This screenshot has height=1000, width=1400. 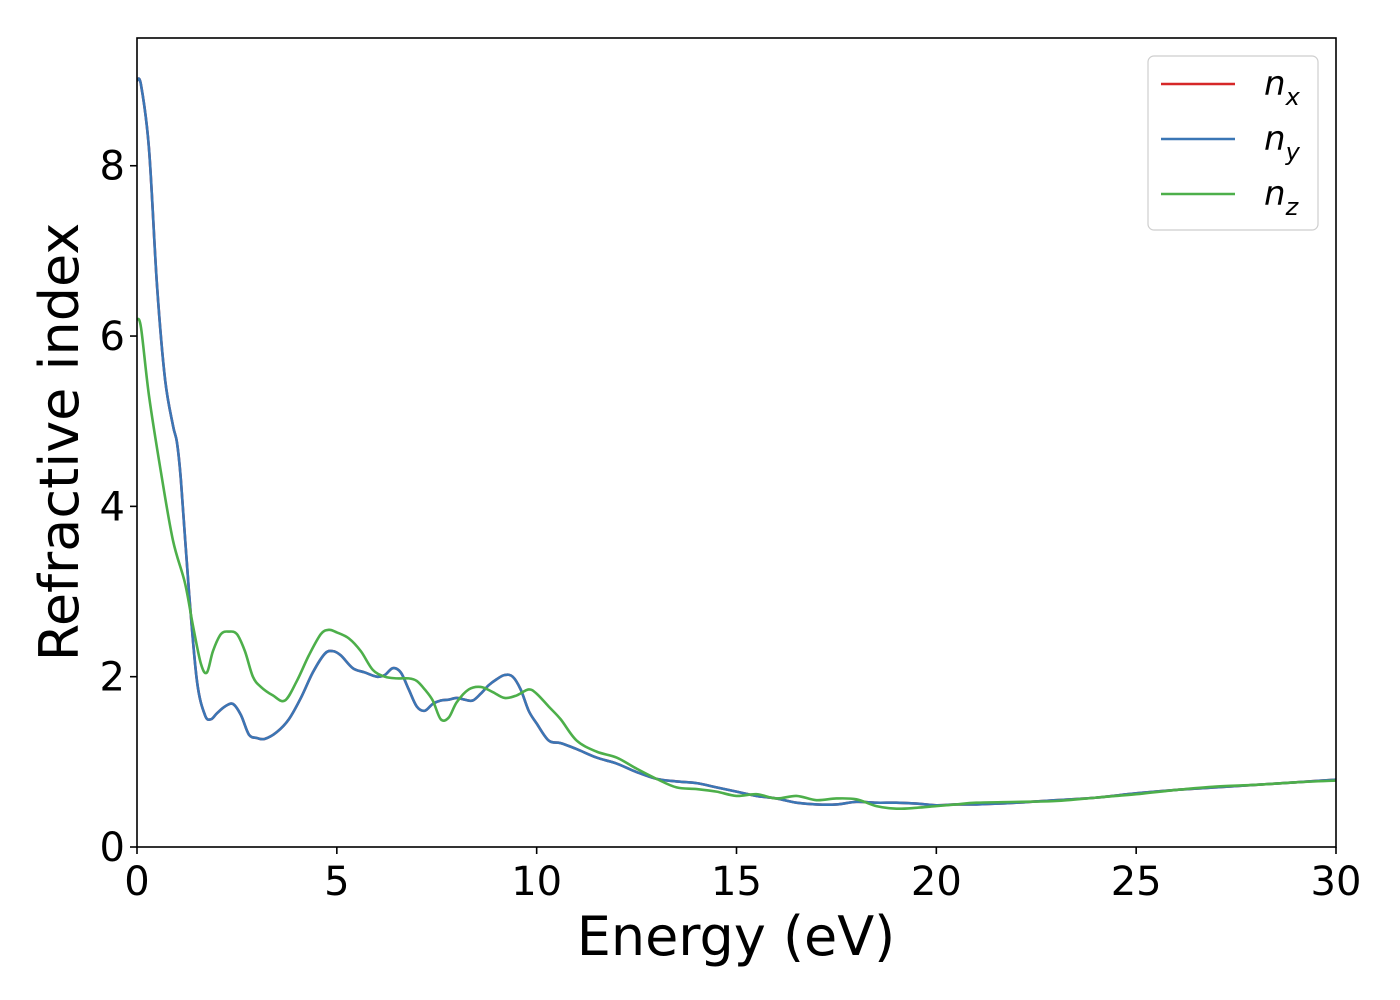 What do you see at coordinates (1336, 882) in the screenshot?
I see `x-tick-label: 30` at bounding box center [1336, 882].